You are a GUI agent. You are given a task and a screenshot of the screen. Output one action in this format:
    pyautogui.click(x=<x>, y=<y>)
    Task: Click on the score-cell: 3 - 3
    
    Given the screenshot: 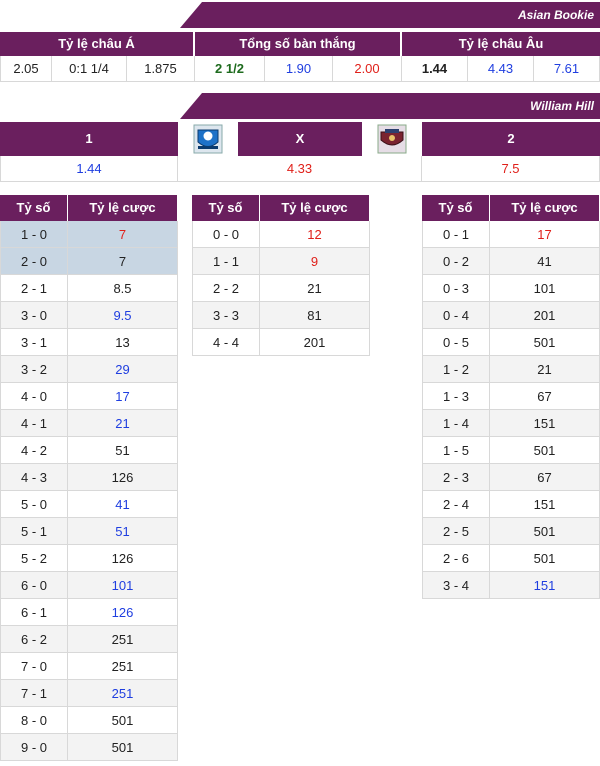 What is the action you would take?
    pyautogui.click(x=226, y=315)
    